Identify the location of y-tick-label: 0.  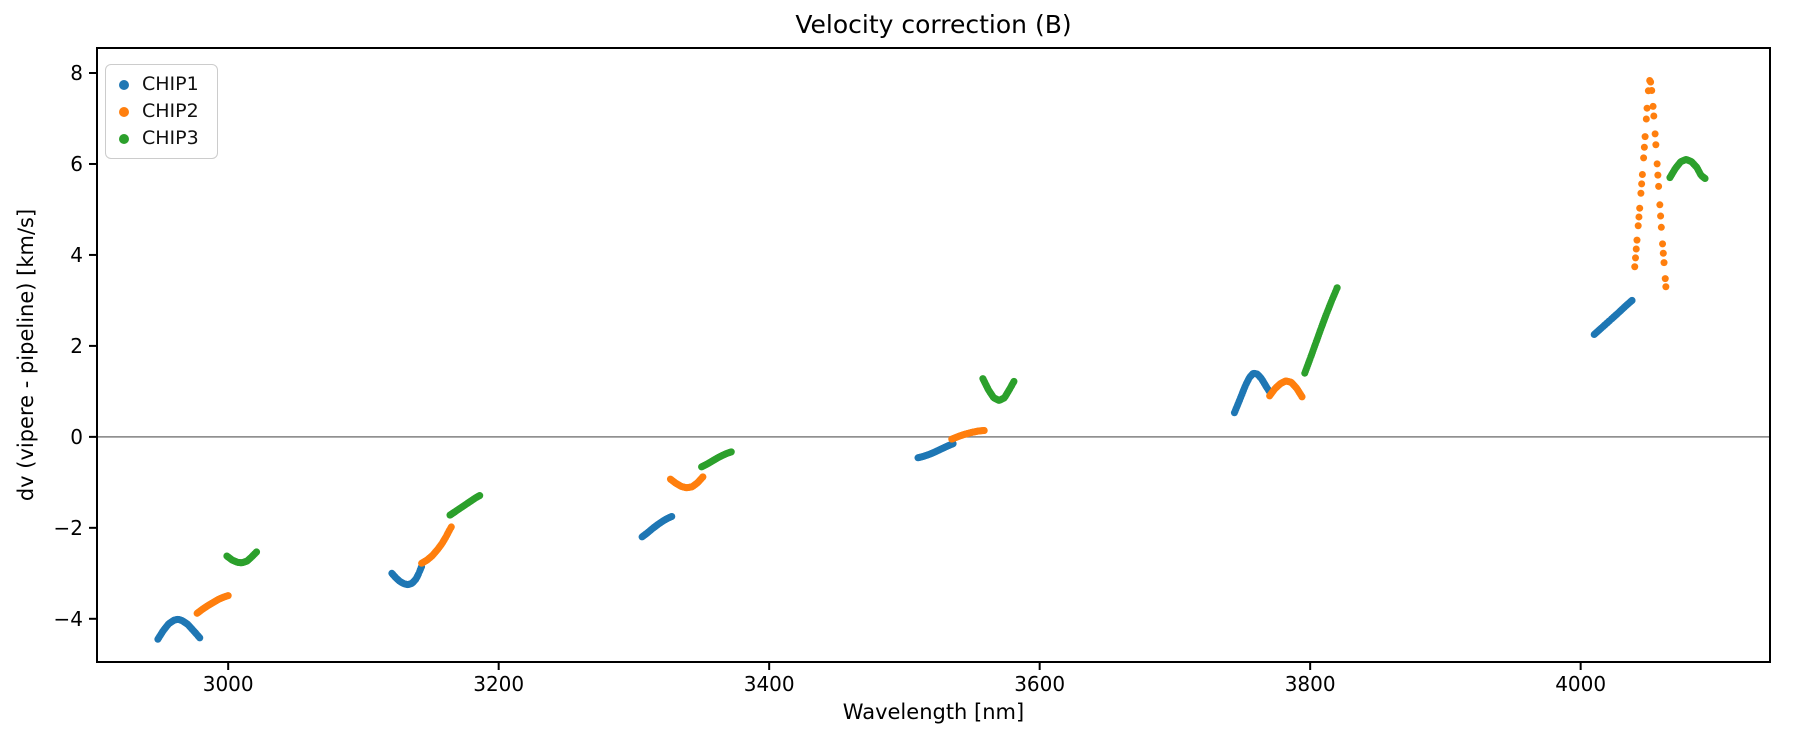
(76, 437).